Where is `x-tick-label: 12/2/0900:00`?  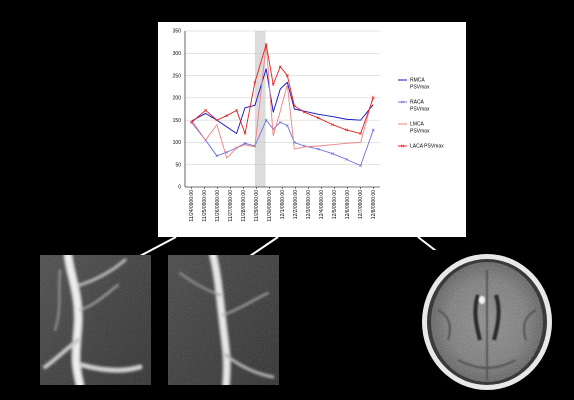 x-tick-label: 12/2/0900:00 is located at coordinates (296, 204).